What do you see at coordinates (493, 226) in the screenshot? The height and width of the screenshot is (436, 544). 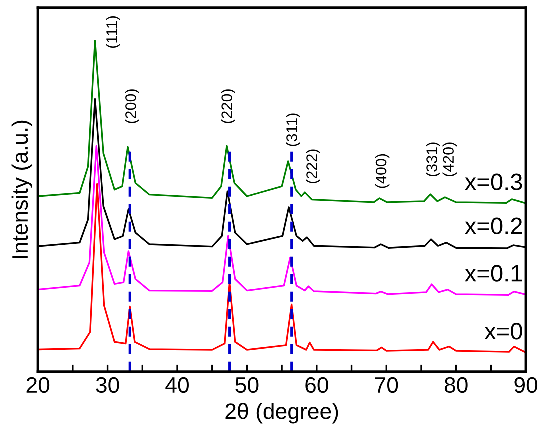 I see `series-label: x=0.2` at bounding box center [493, 226].